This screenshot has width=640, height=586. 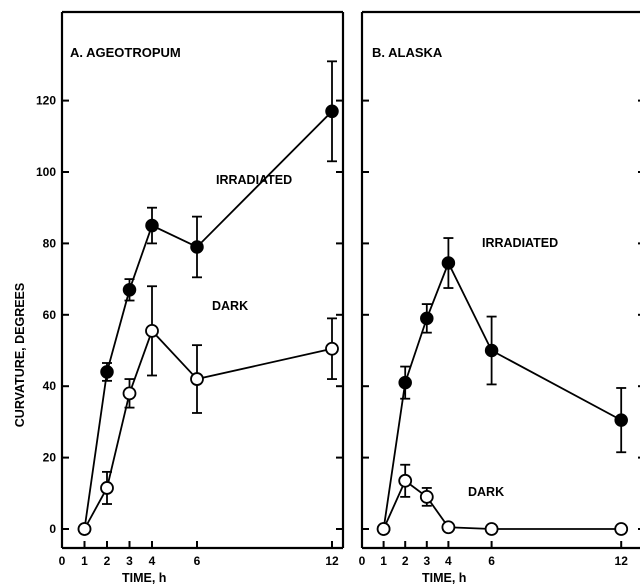 I want to click on y-axis-title: CURVATURE, DEGREES, so click(x=20, y=355).